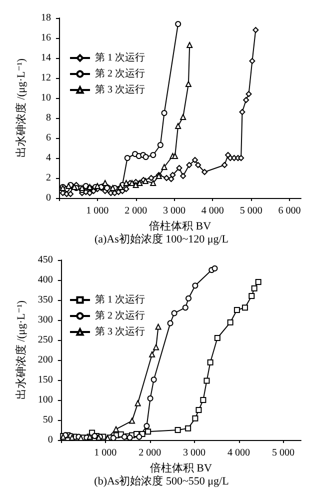  I want to click on y-tick-label: 200, so click(45, 360).